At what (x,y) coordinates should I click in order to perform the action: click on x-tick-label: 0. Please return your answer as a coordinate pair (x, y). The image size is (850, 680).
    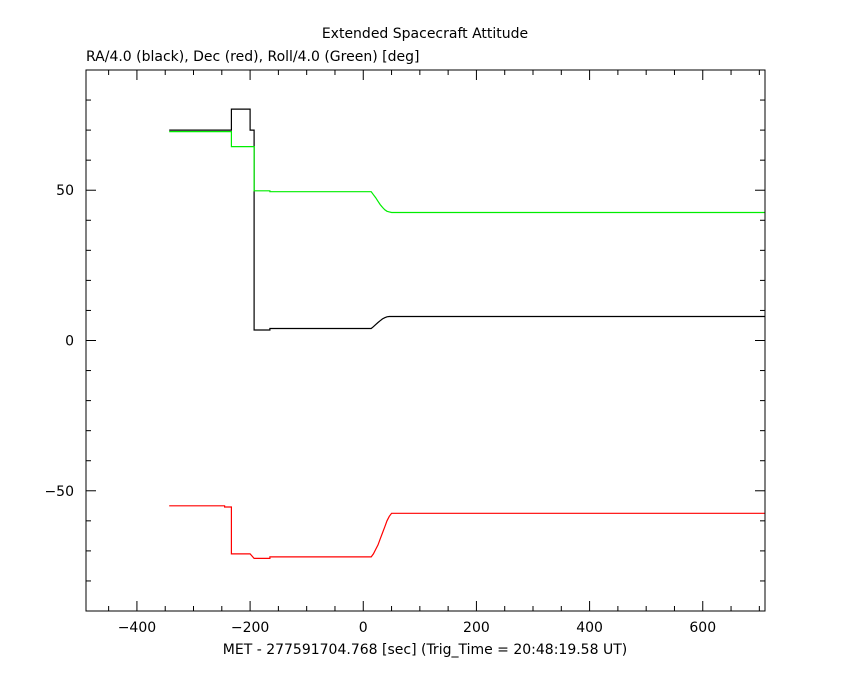
    Looking at the image, I should click on (363, 628).